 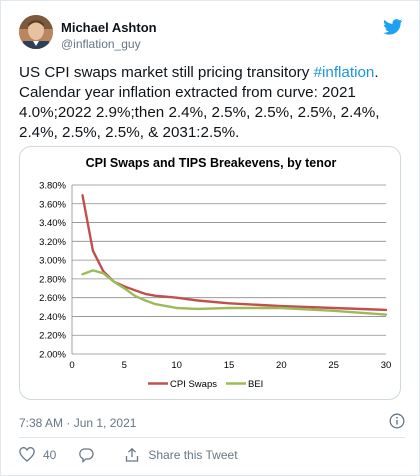 I want to click on y-tick-label: 2.20%, so click(x=52, y=336).